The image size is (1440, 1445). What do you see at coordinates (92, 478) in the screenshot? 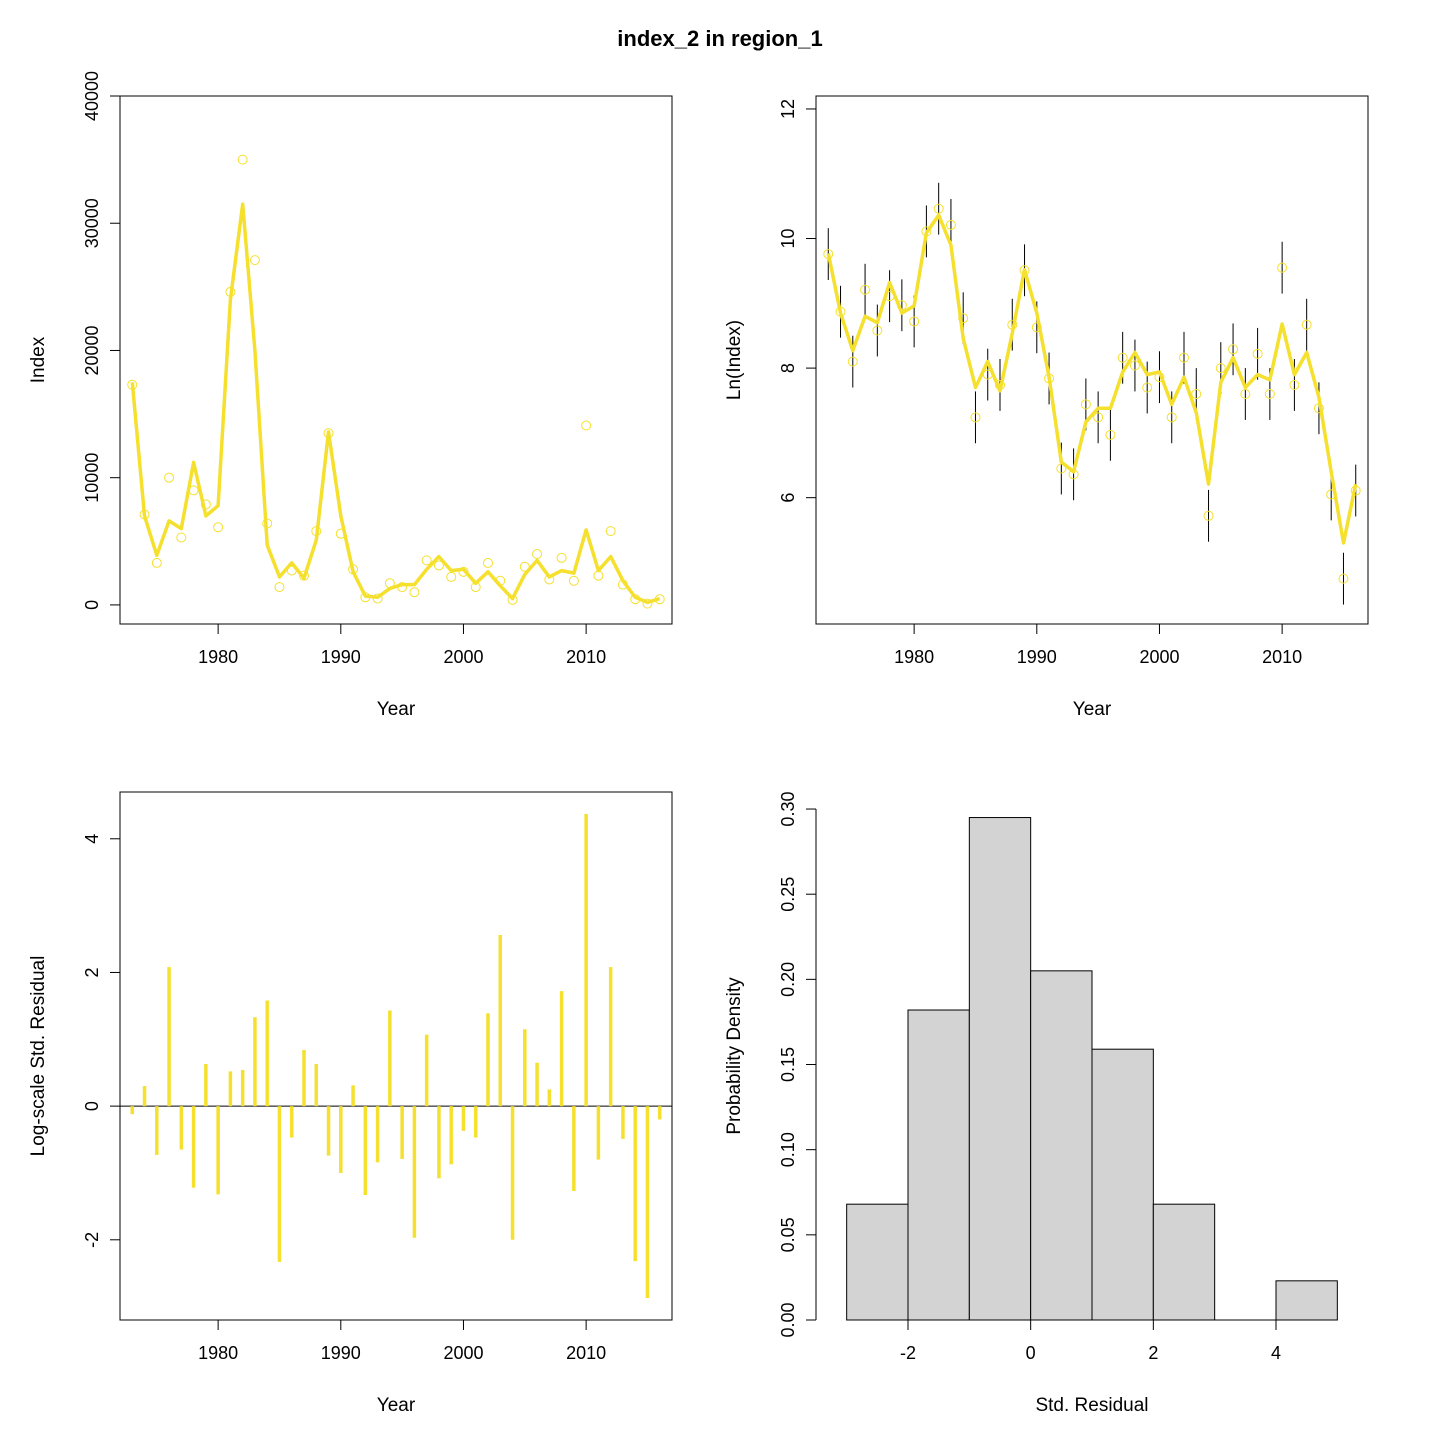
I see `y-tick-label: 10000` at bounding box center [92, 478].